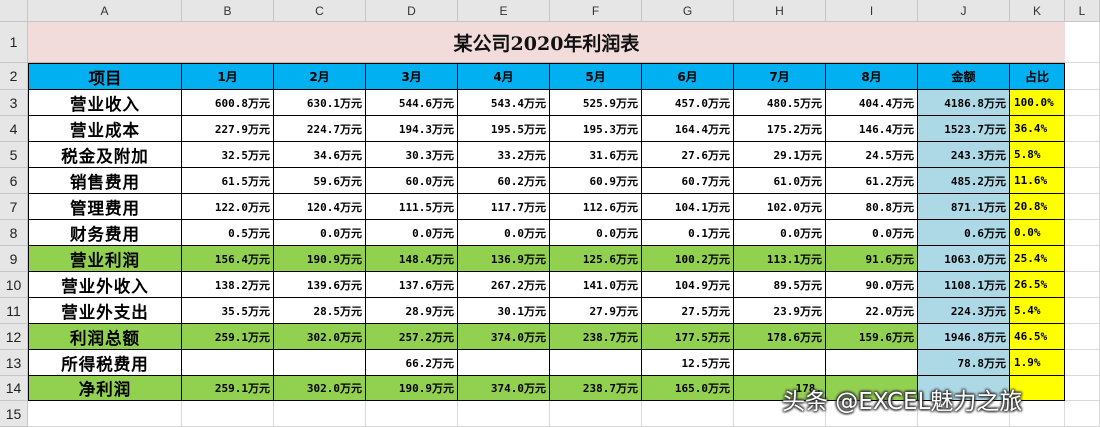 This screenshot has height=427, width=1100. What do you see at coordinates (596, 285) in the screenshot?
I see `month-value-cell: 141.0万元` at bounding box center [596, 285].